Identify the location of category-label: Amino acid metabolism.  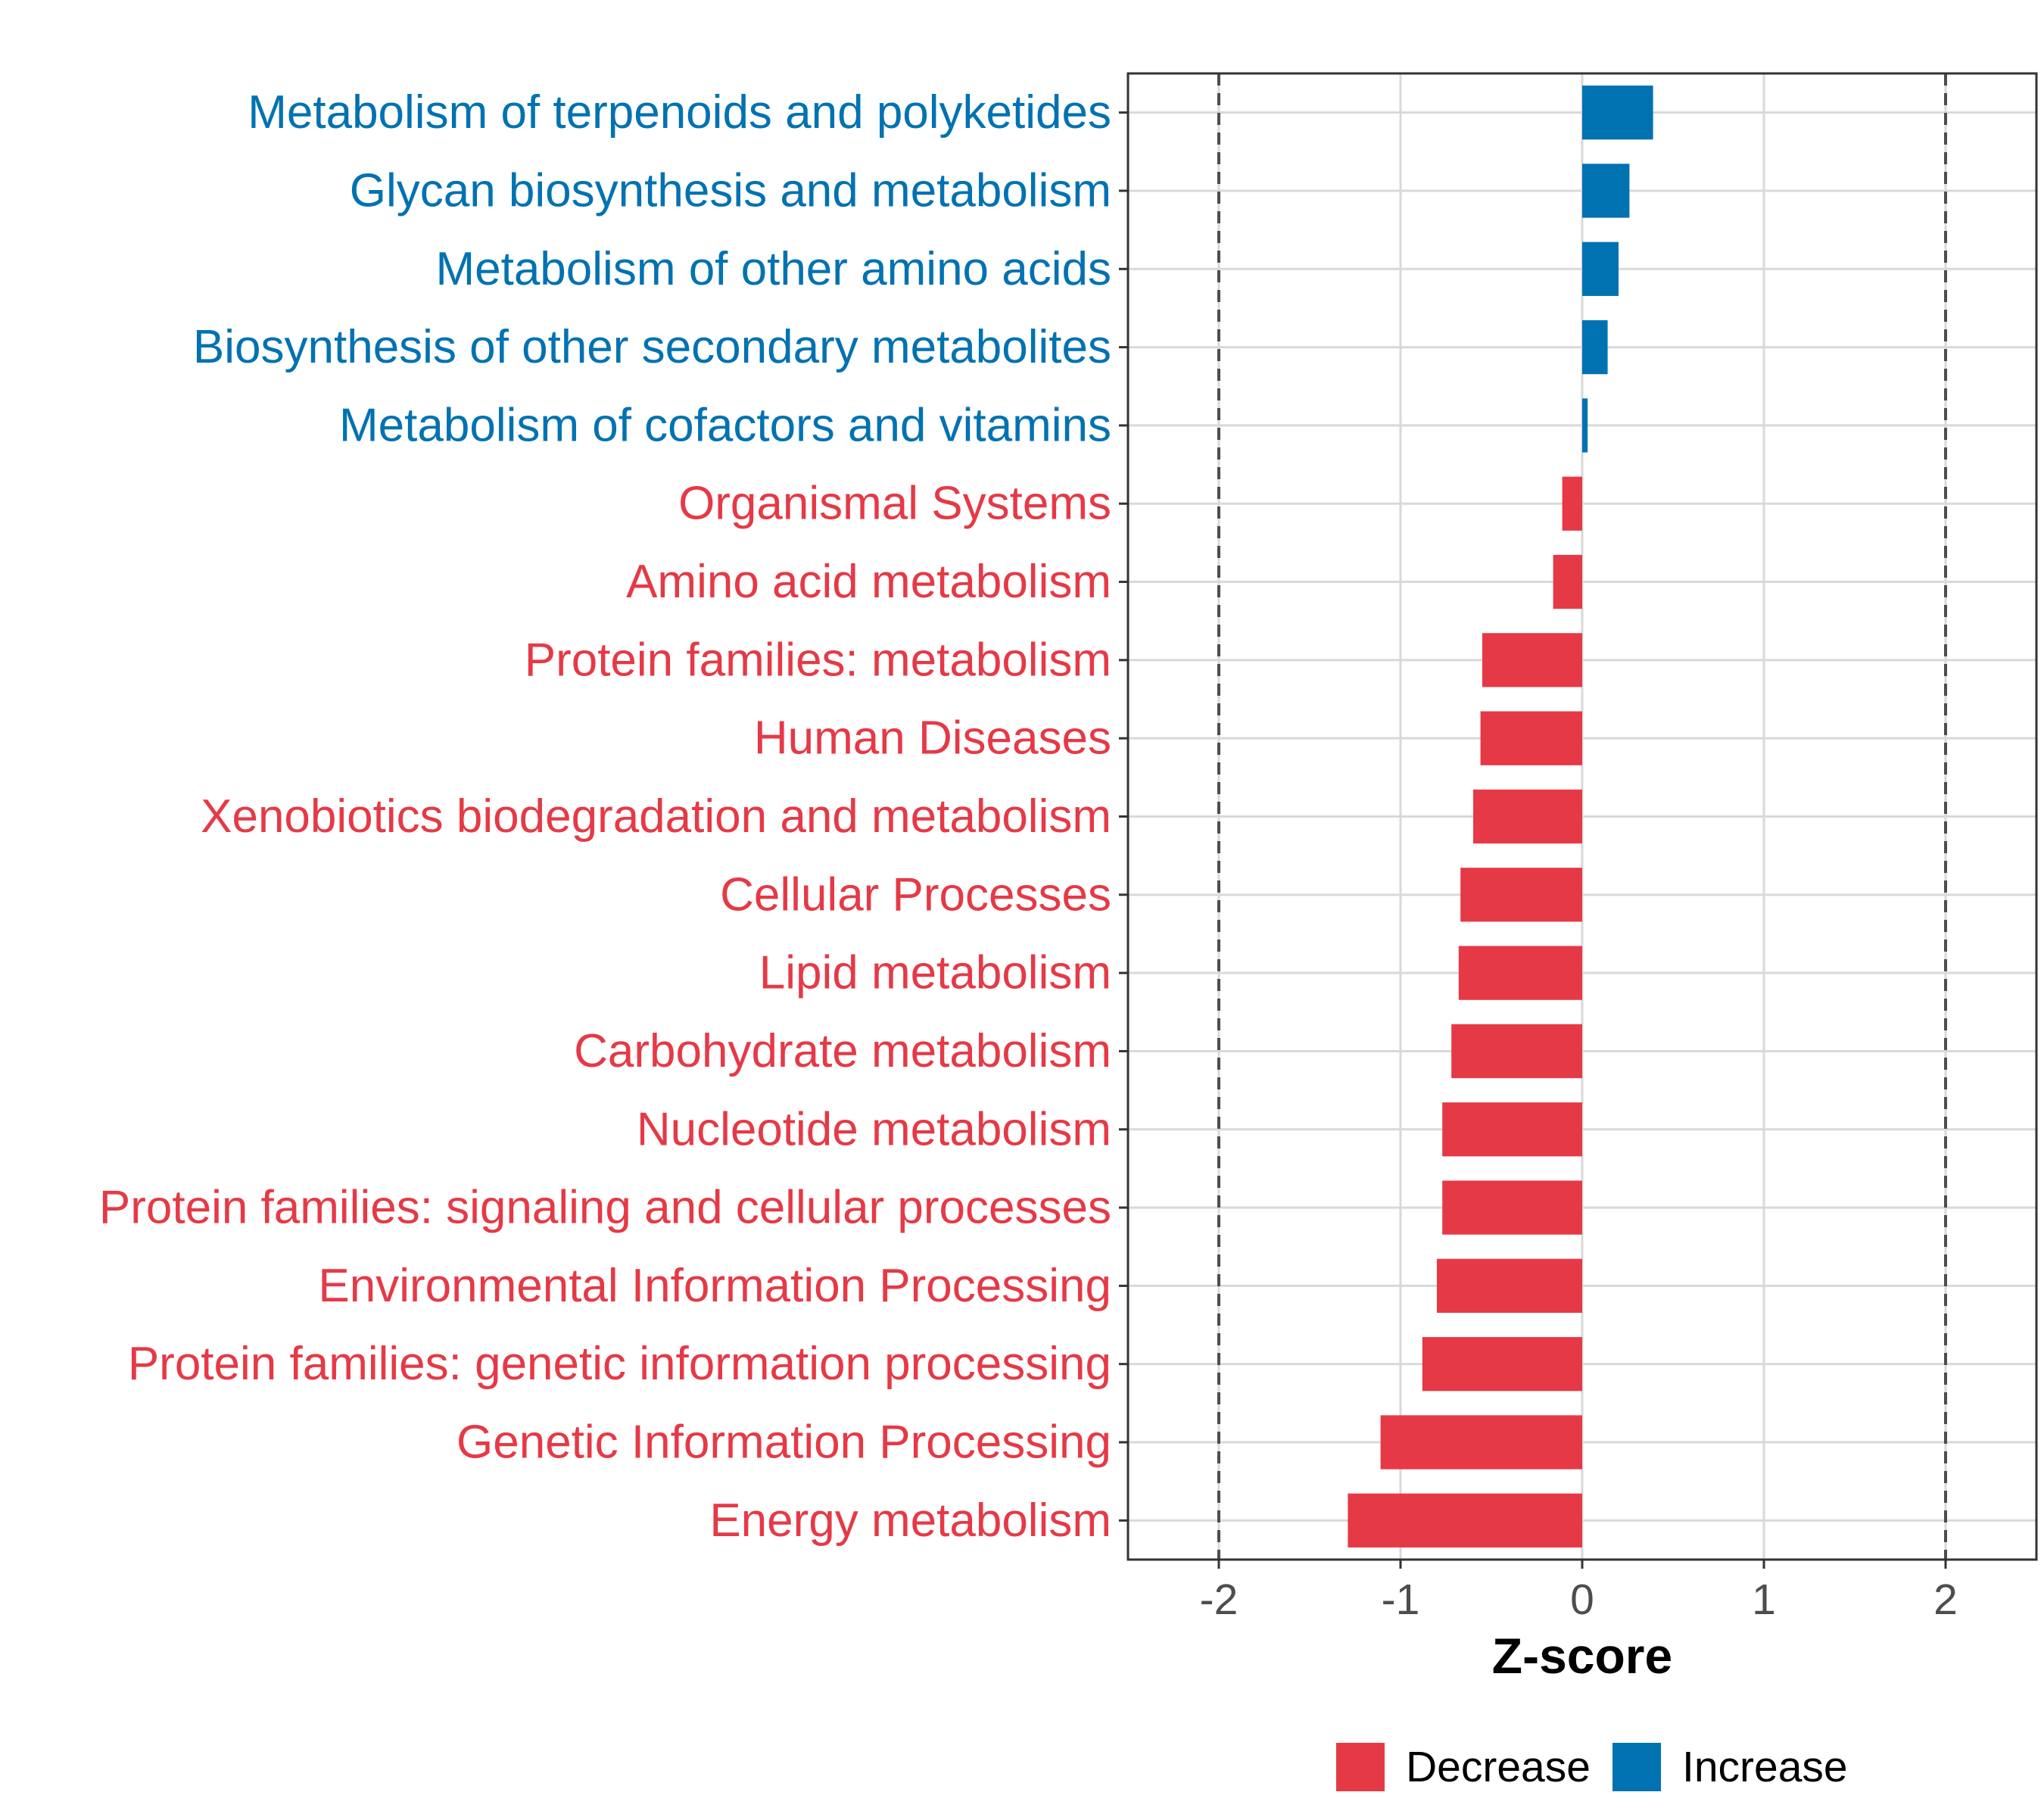
(868, 582).